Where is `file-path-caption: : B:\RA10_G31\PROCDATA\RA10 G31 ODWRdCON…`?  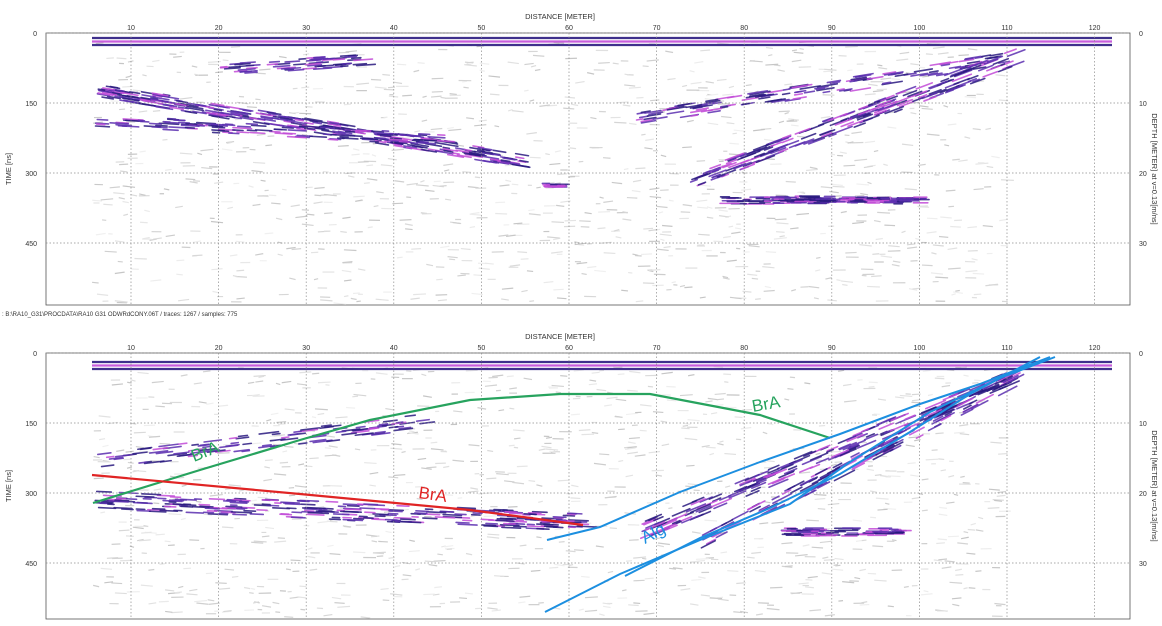
file-path-caption: : B:\RA10_G31\PROCDATA\RA10 G31 ODWRdCON… is located at coordinates (119, 315).